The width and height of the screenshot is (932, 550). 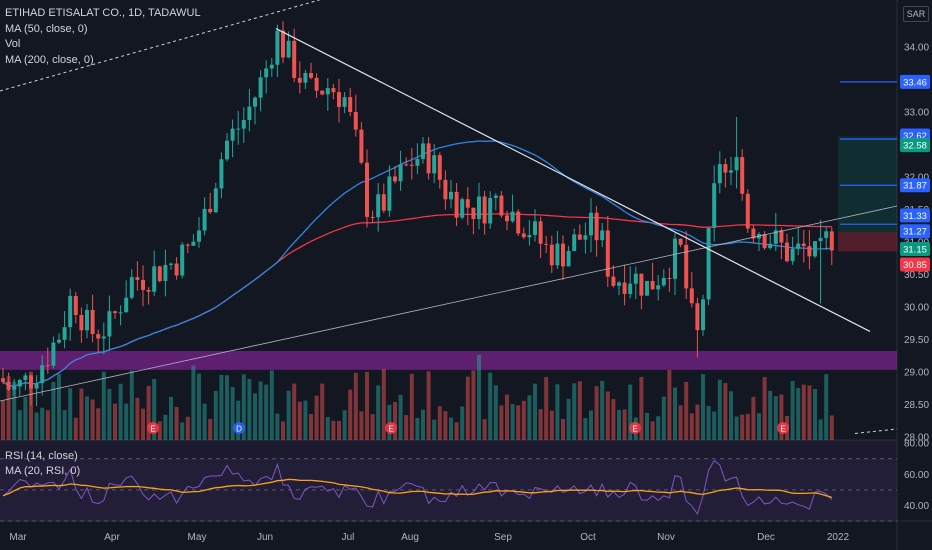 I want to click on time-axis-label: Oct, so click(x=588, y=537).